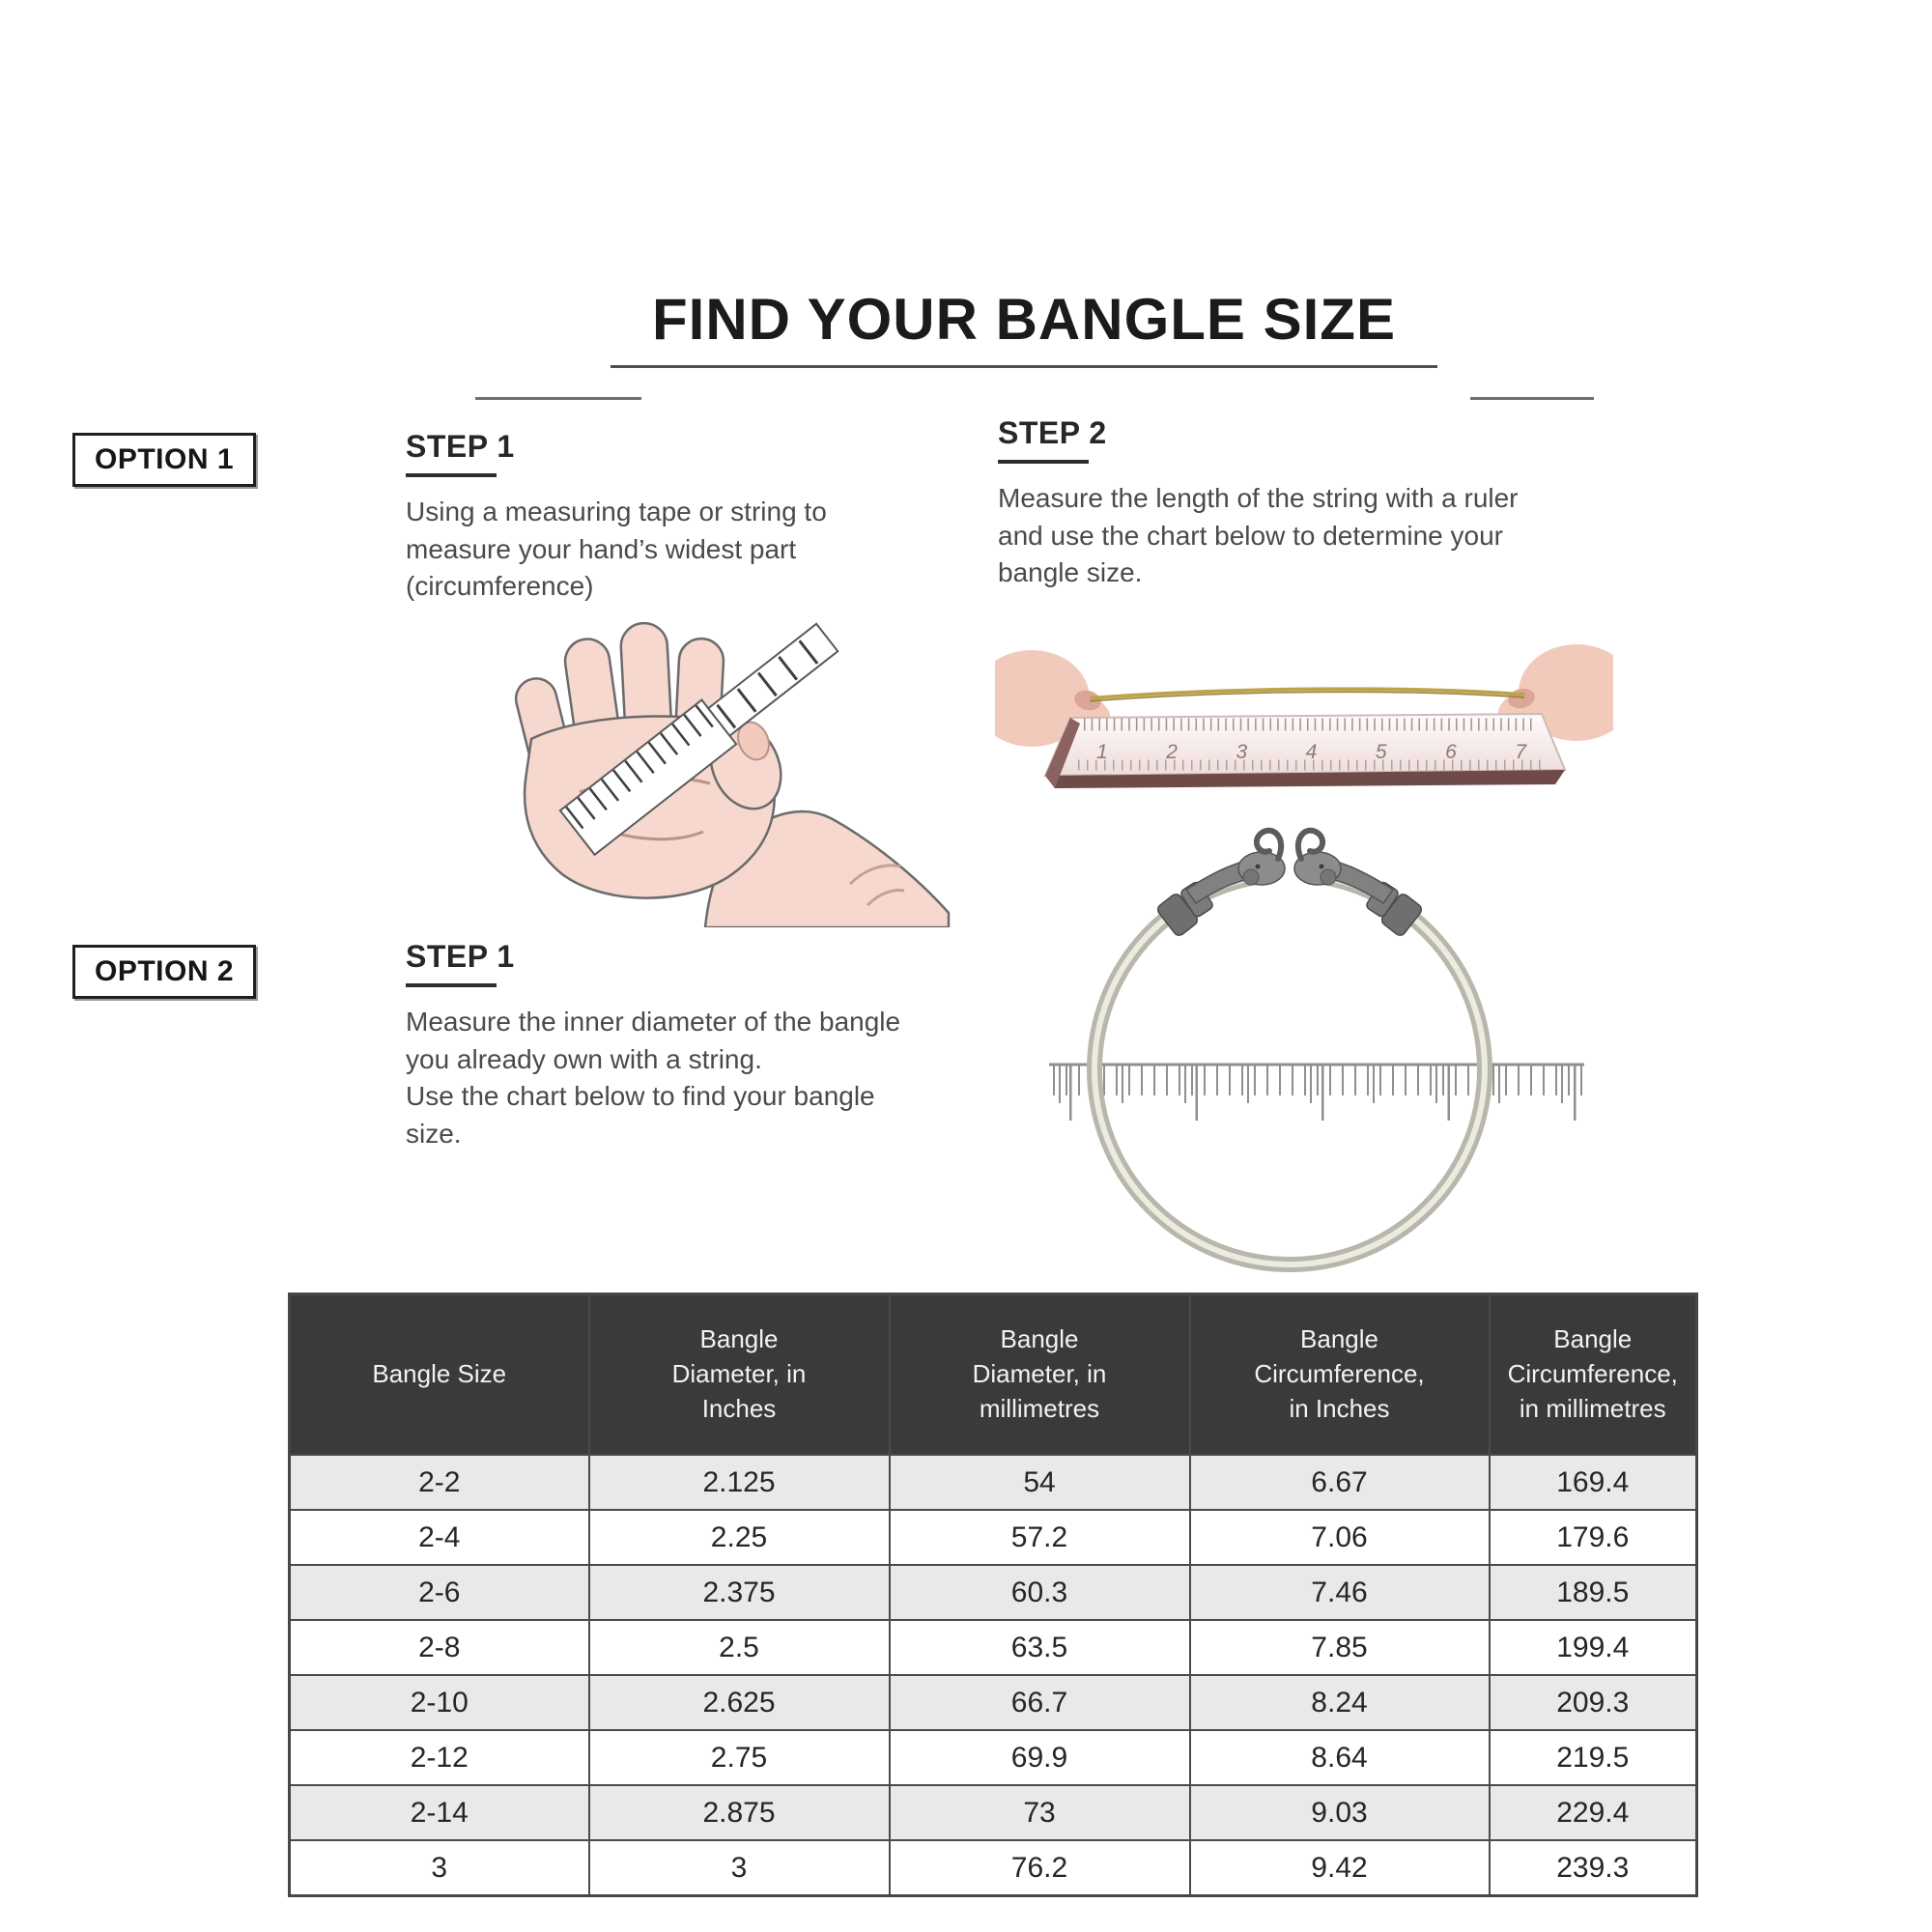  What do you see at coordinates (1039, 1757) in the screenshot?
I see `cell-diameter-mm: 69.9` at bounding box center [1039, 1757].